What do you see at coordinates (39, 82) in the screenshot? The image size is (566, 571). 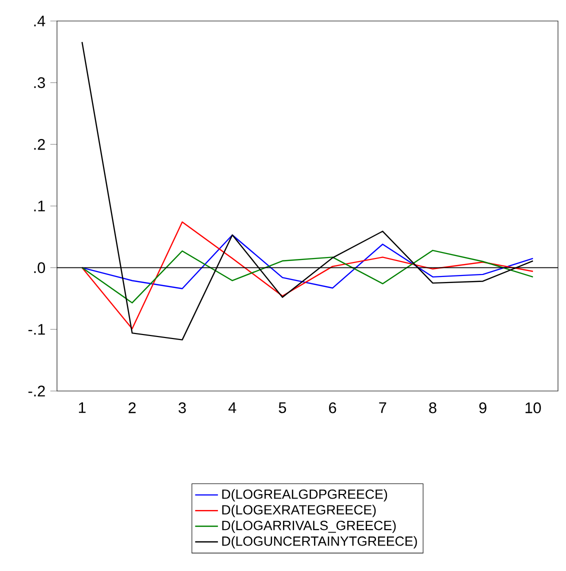 I see `y-tick-label: .3` at bounding box center [39, 82].